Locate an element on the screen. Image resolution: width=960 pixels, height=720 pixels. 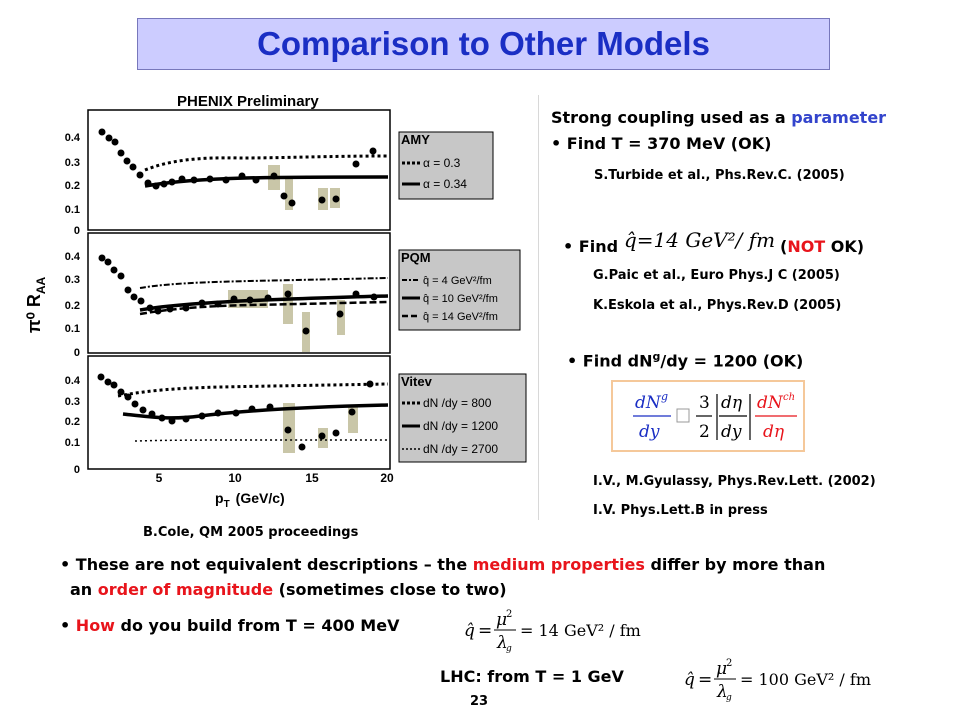
qhat-formula-400: q̂ = μ2 λg = 14 GeV² / fm is located at coordinates (552, 631).